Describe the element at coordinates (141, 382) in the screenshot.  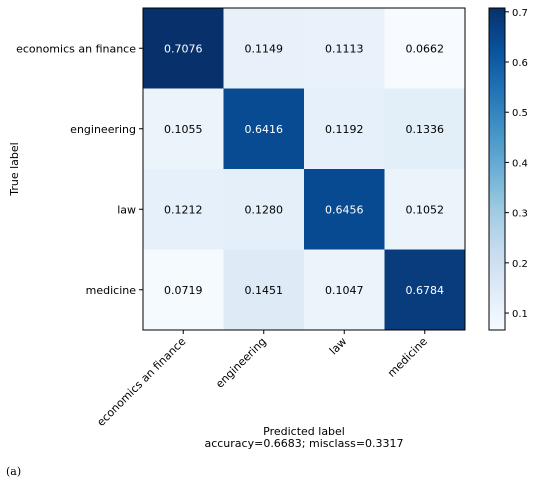
I see `x-tick-label: economics an finance` at that location.